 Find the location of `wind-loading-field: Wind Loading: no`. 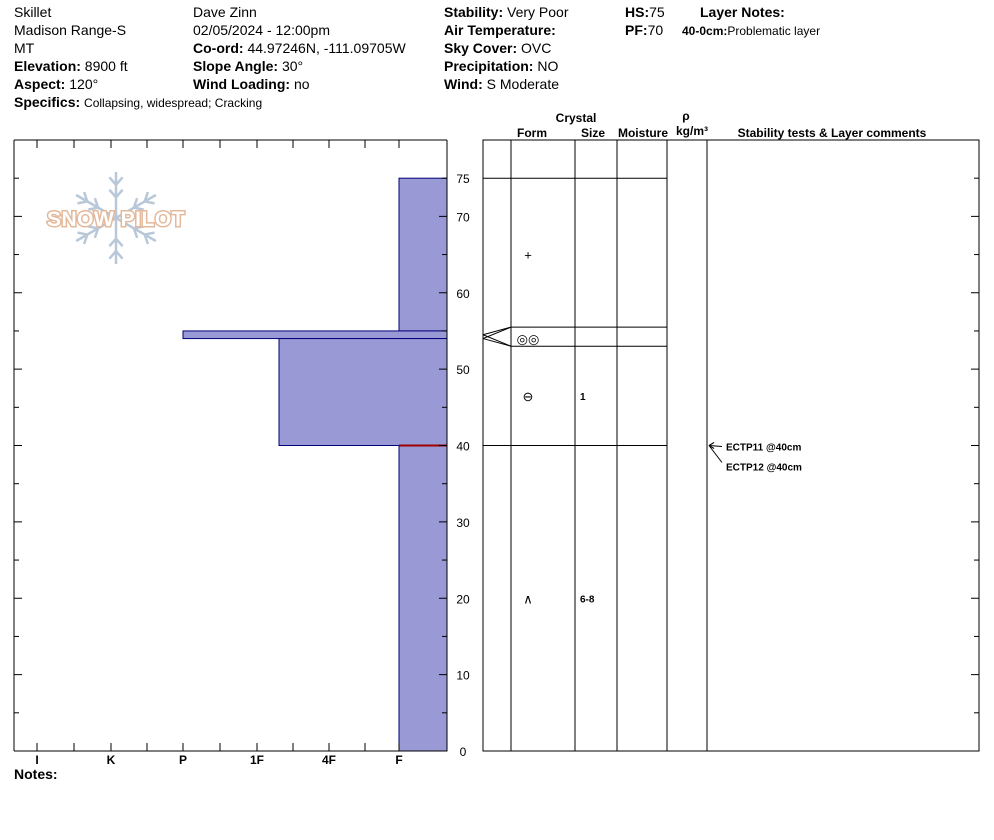

wind-loading-field: Wind Loading: no is located at coordinates (251, 84).